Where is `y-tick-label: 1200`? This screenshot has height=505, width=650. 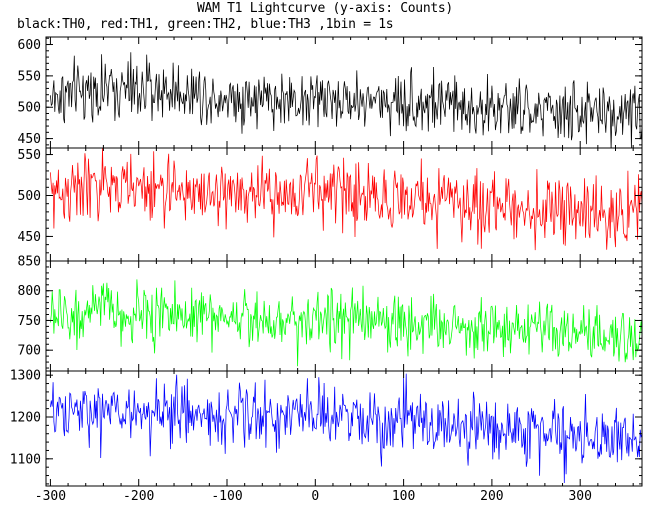 y-tick-label: 1200 is located at coordinates (25, 418).